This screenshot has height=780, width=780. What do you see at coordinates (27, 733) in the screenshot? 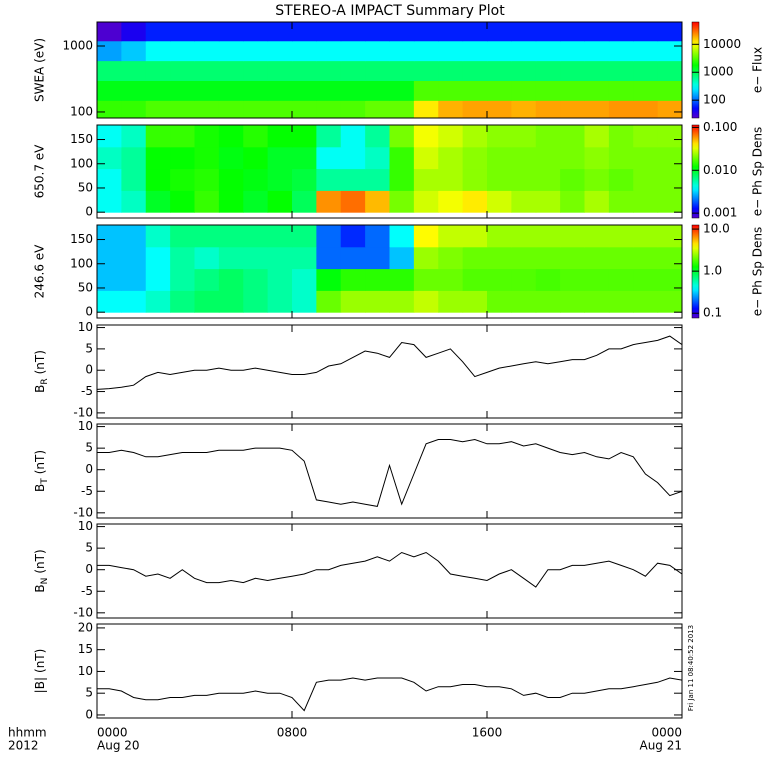
I see `x-axis-label: hhmm` at bounding box center [27, 733].